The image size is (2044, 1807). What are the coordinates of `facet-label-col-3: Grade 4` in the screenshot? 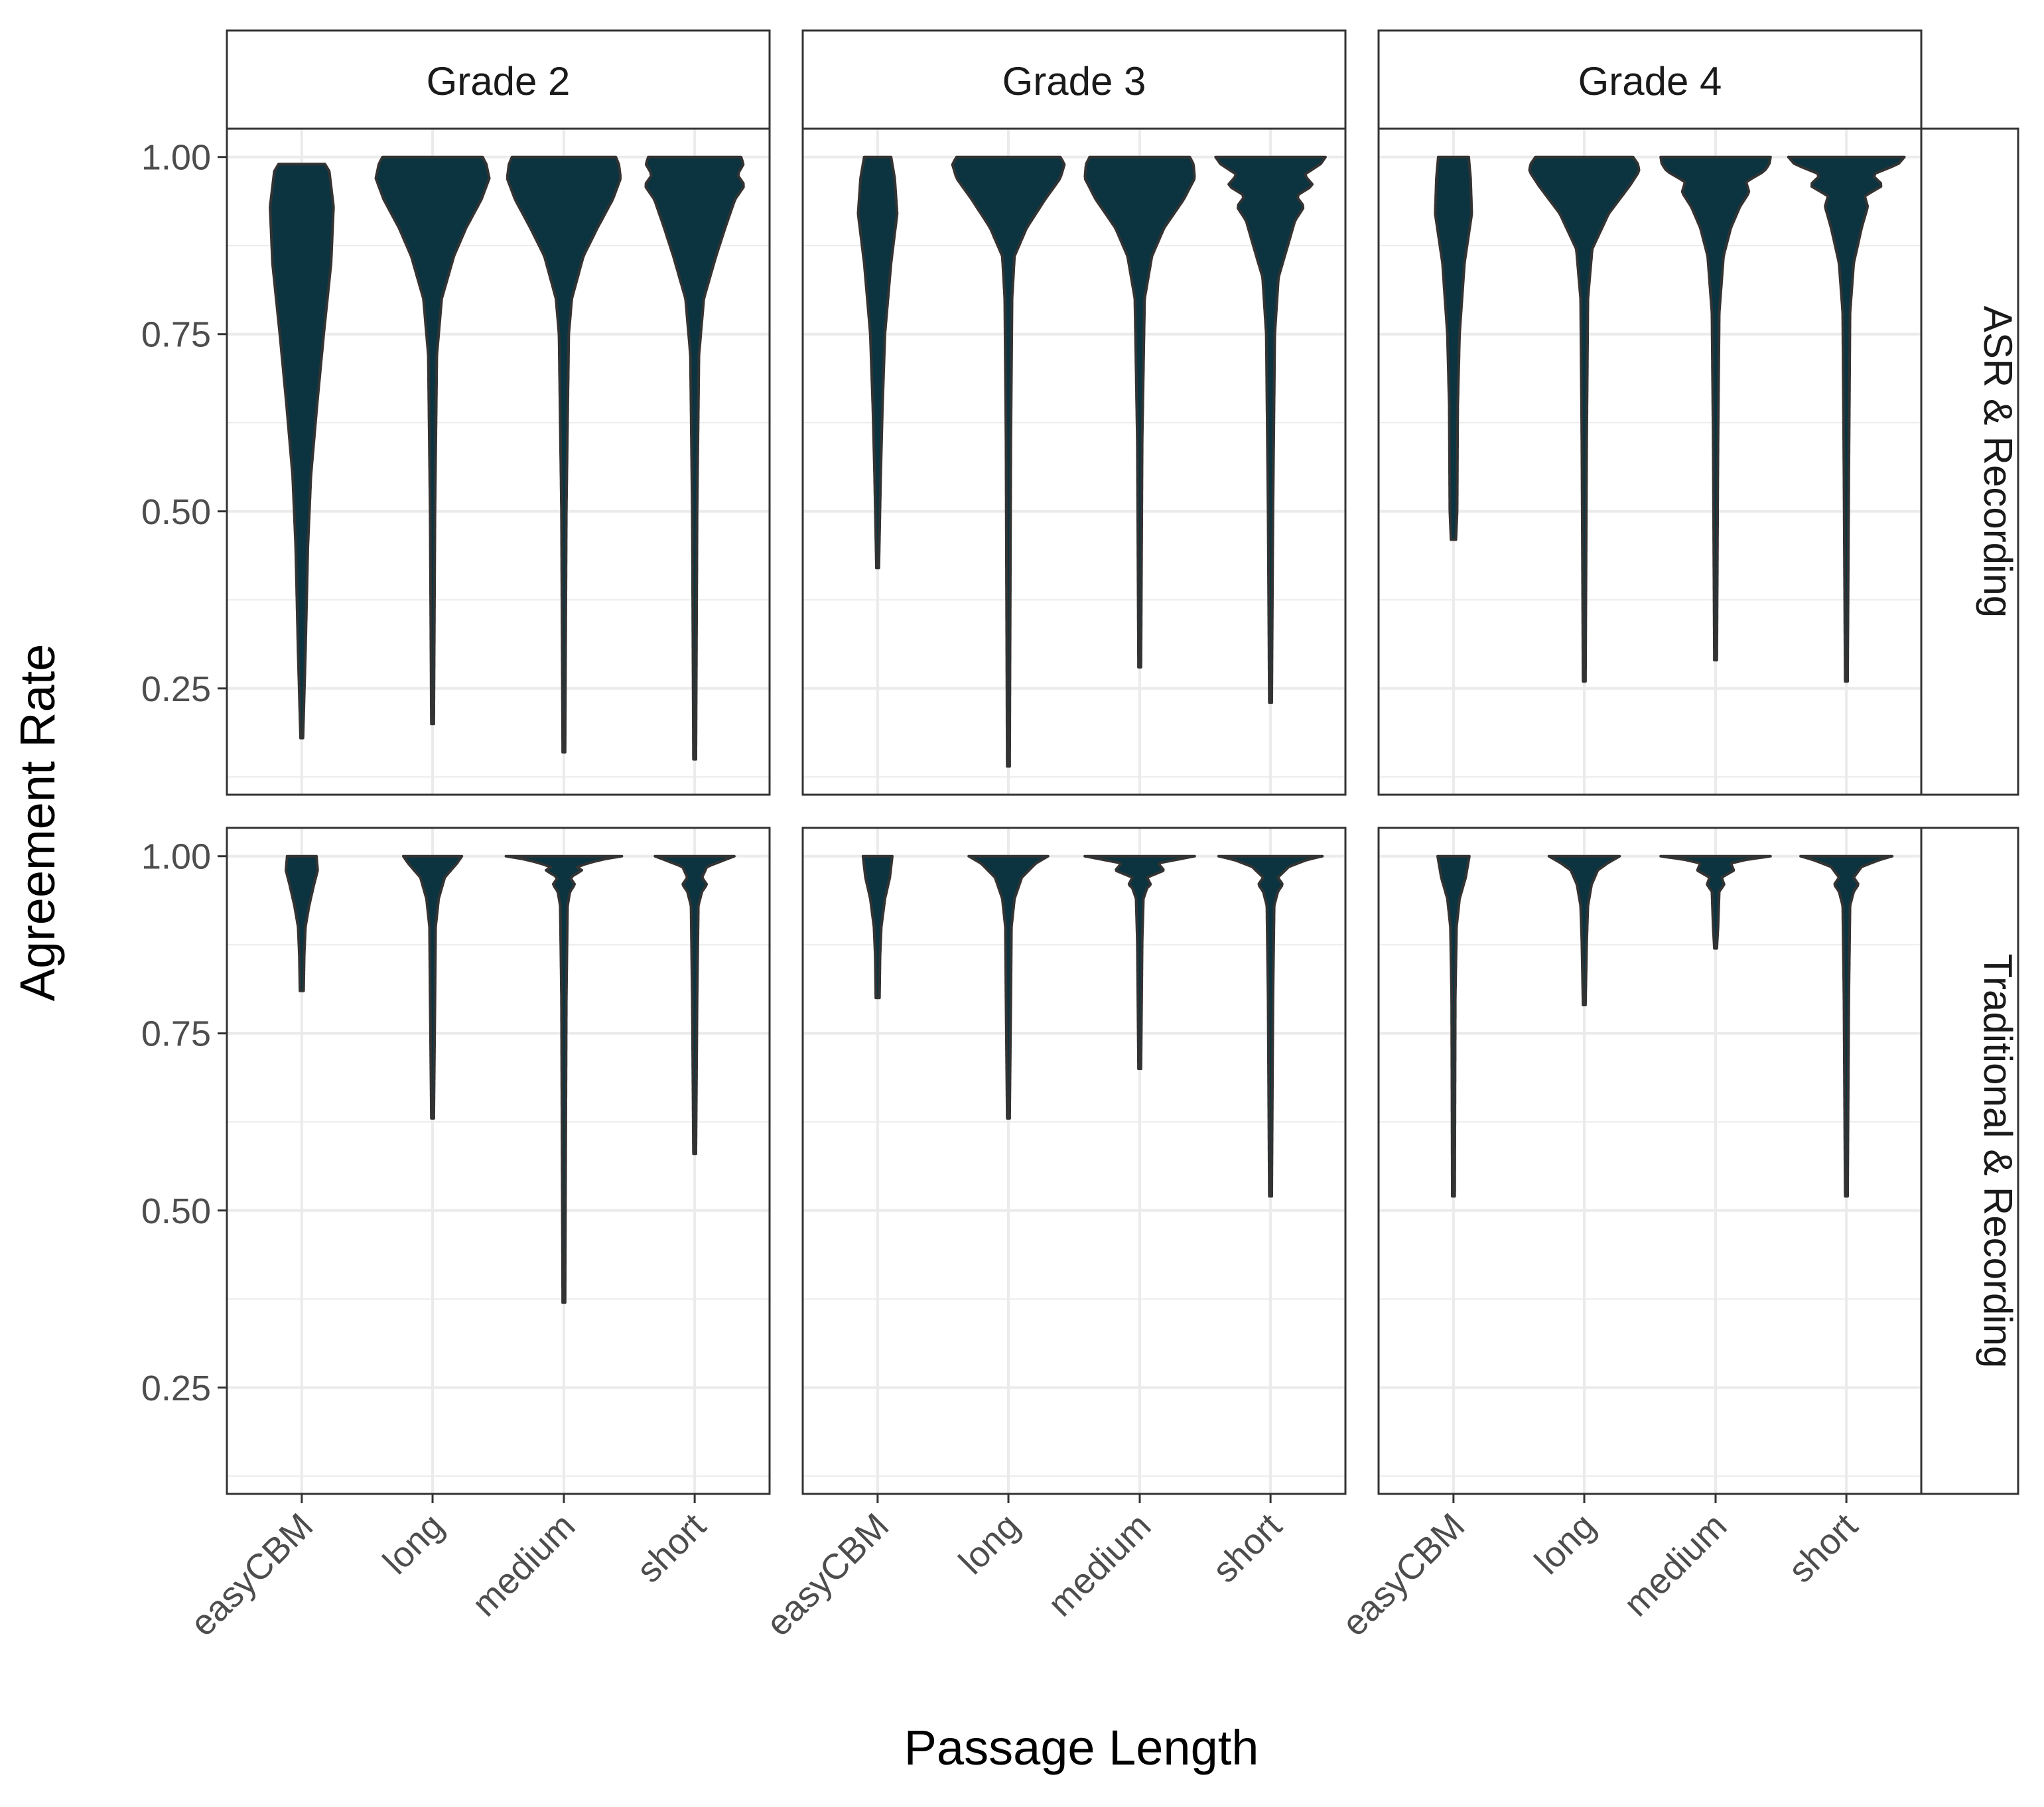 It's located at (1650, 81).